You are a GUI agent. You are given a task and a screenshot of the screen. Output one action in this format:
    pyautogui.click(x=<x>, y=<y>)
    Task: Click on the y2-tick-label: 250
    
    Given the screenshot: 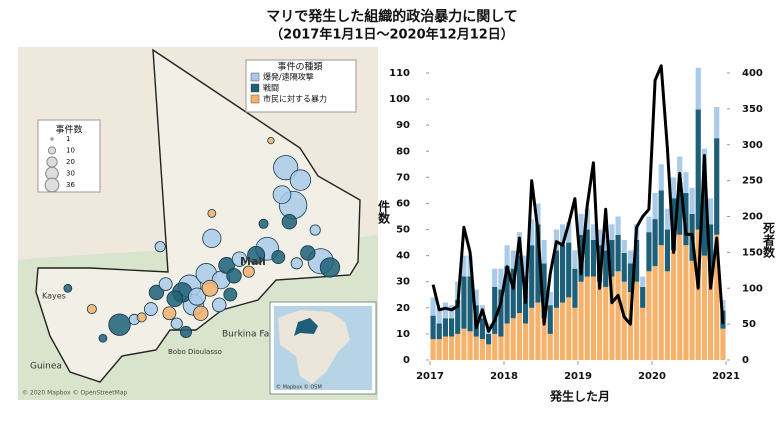 What is the action you would take?
    pyautogui.click(x=752, y=181)
    